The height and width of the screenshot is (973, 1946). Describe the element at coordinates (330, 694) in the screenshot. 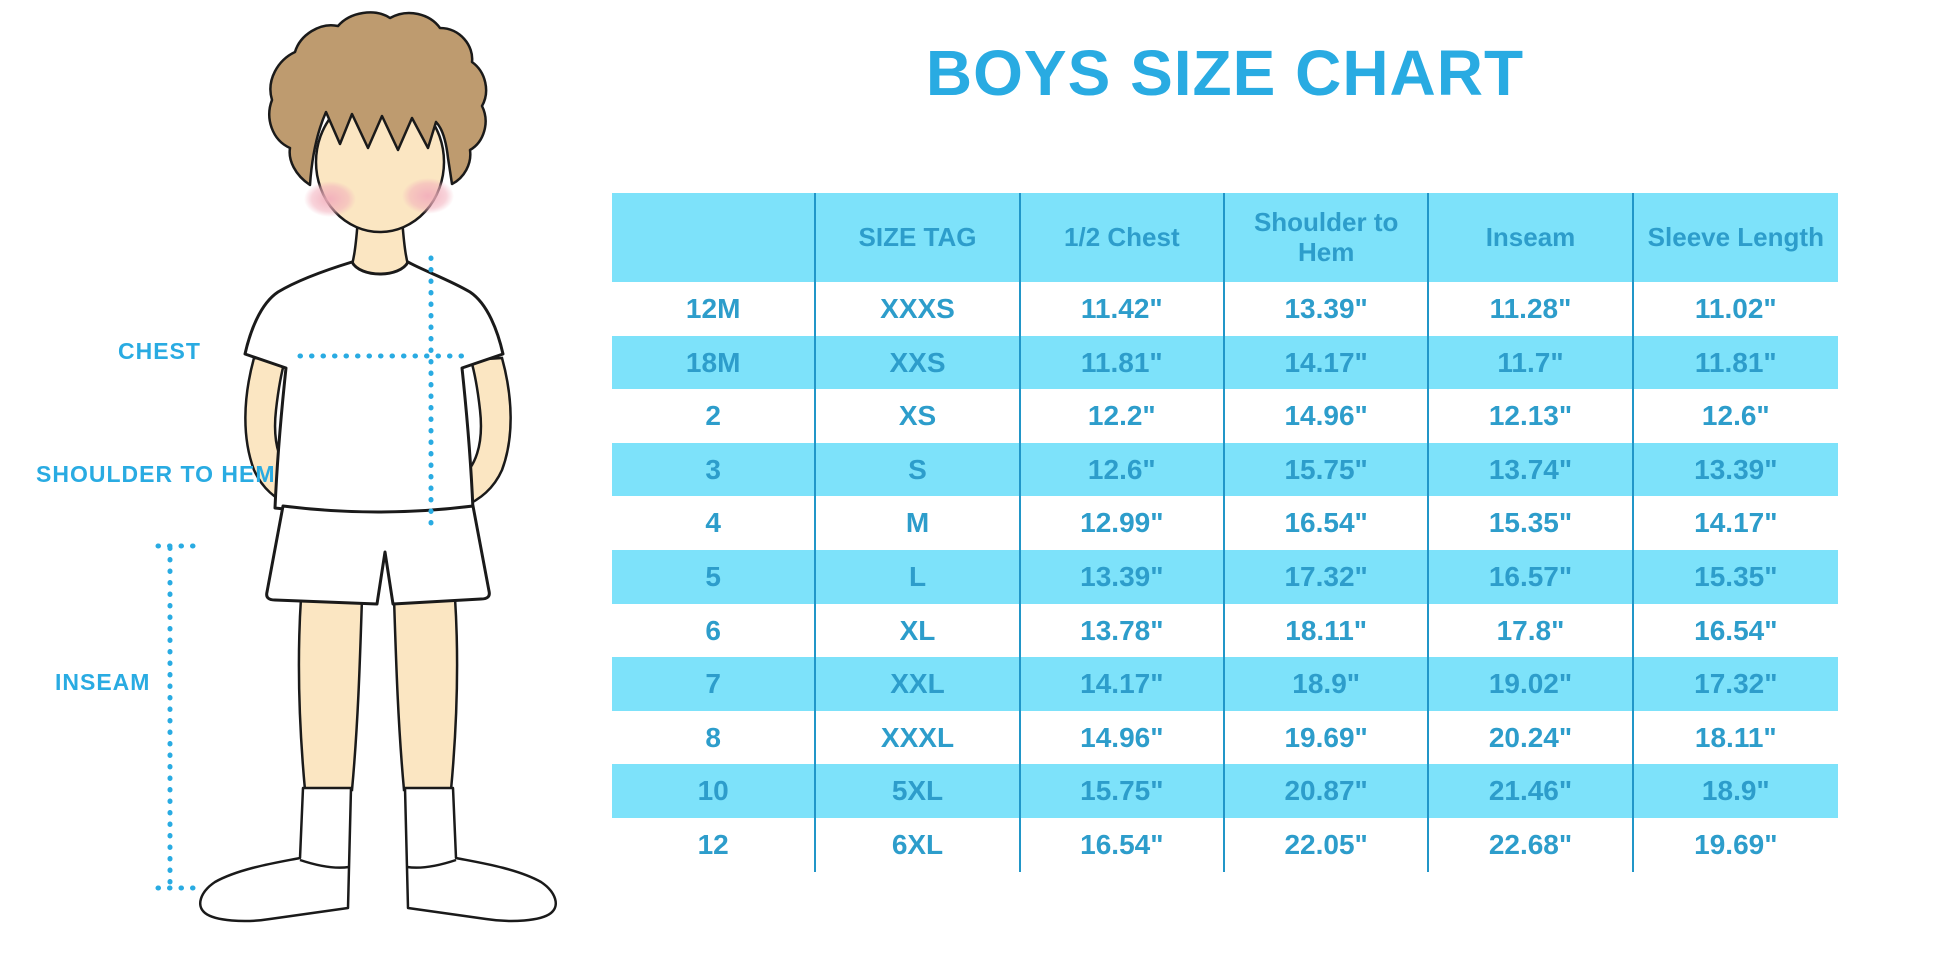

I see `left-leg-shape` at that location.